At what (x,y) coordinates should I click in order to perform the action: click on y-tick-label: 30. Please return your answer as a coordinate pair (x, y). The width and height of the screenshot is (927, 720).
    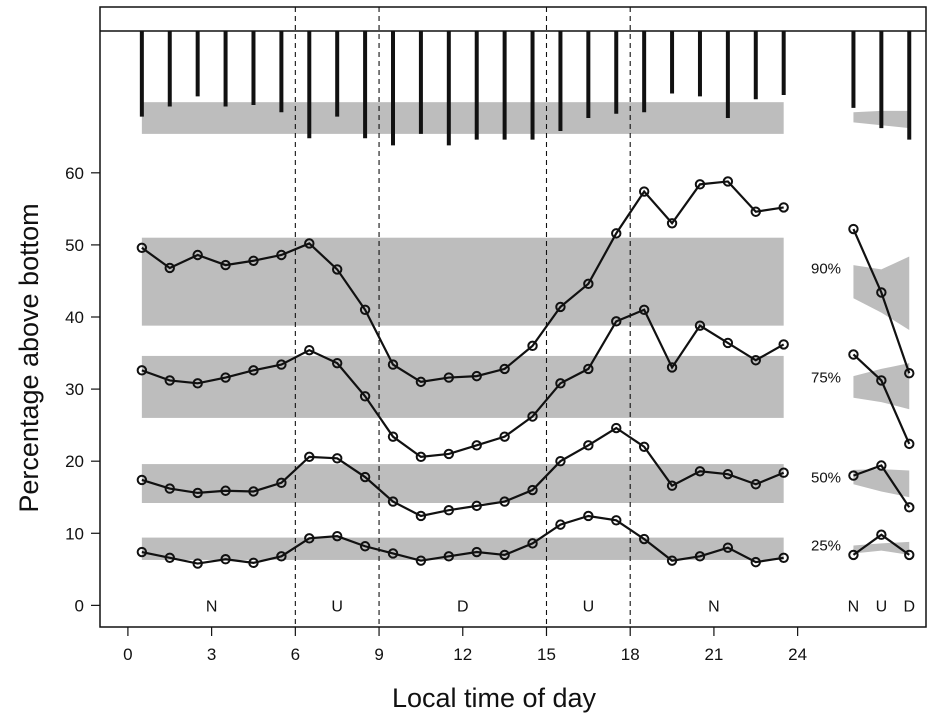
    Looking at the image, I should click on (74, 389).